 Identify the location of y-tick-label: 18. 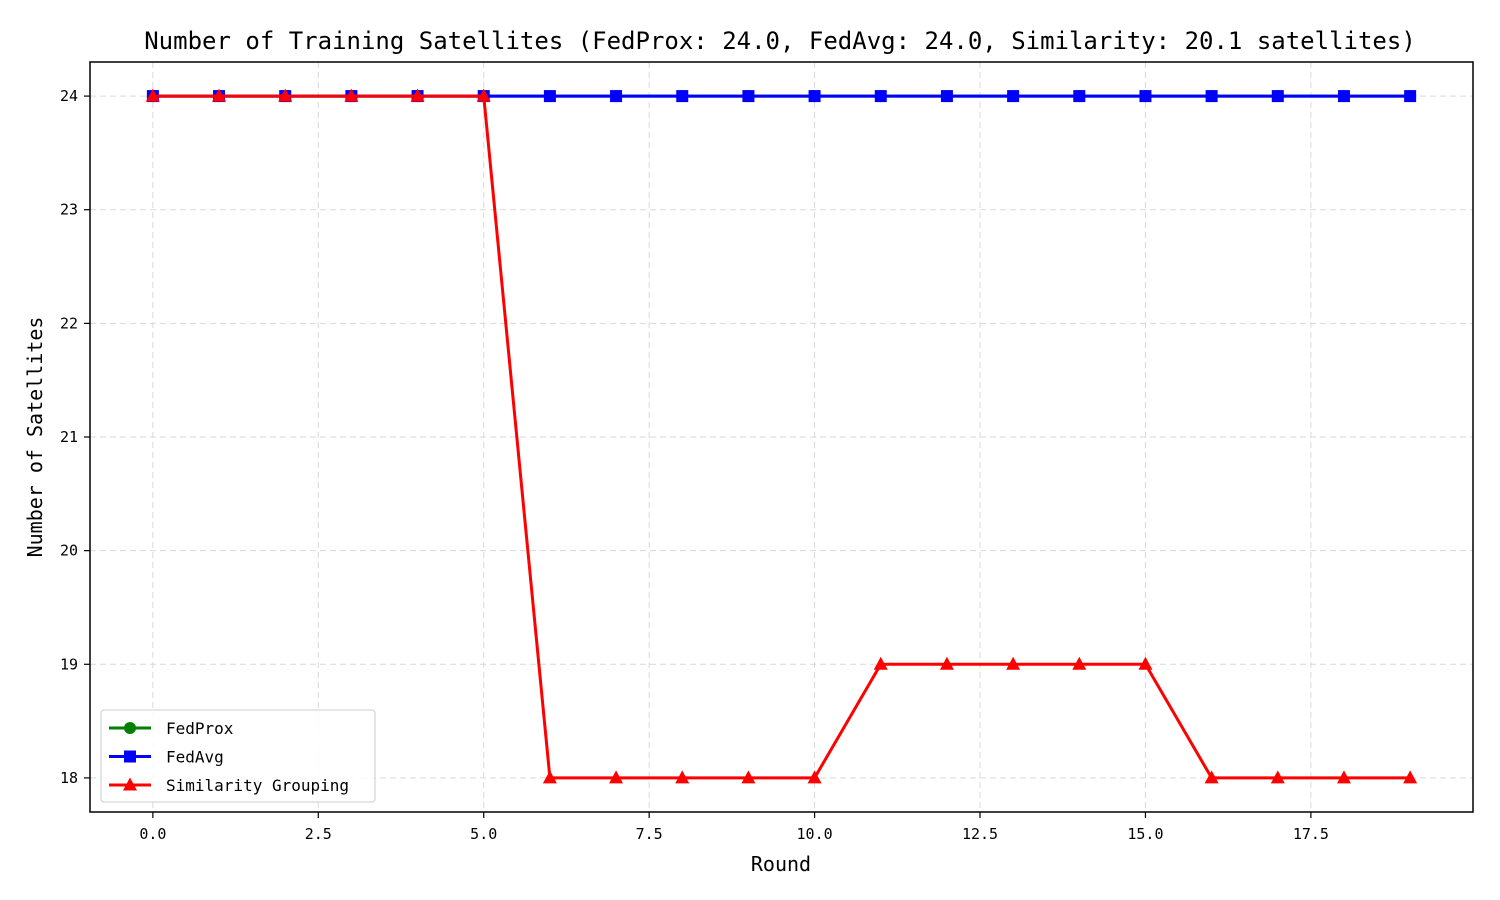
(69, 778).